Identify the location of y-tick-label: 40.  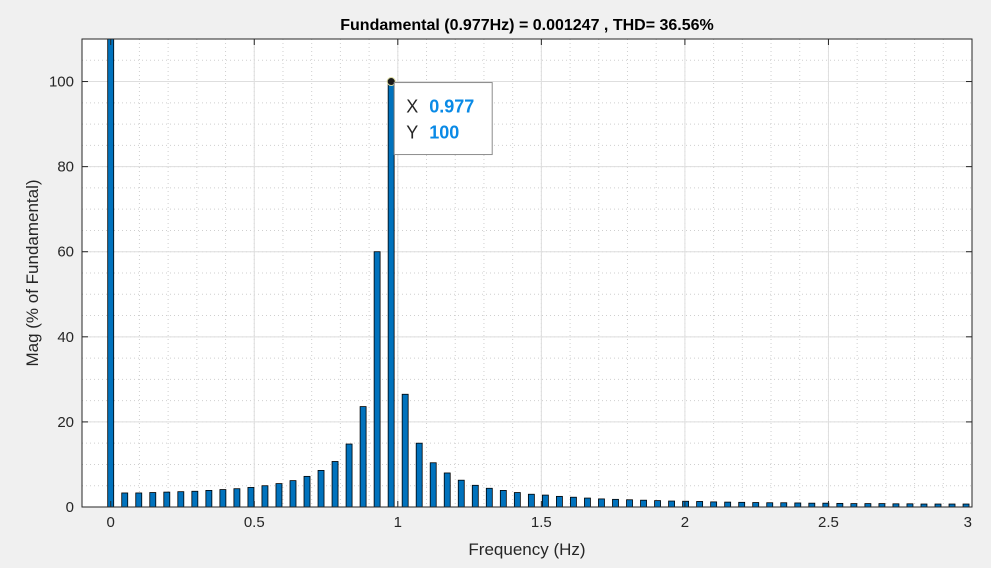
(65, 337).